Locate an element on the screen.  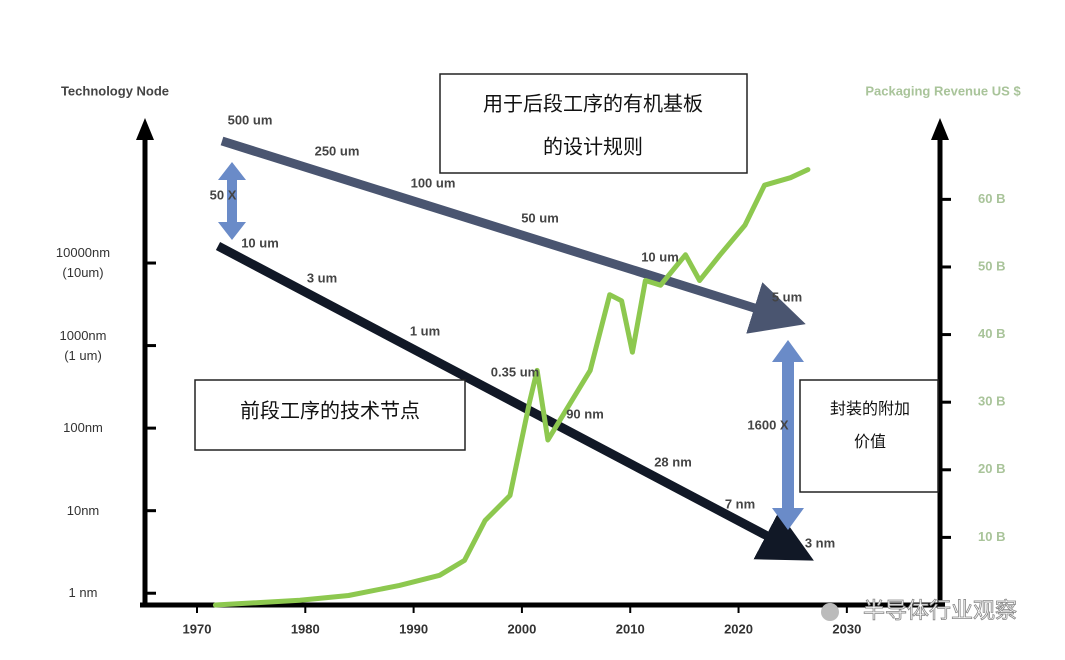
y2-tick-label: 30 B is located at coordinates (991, 401).